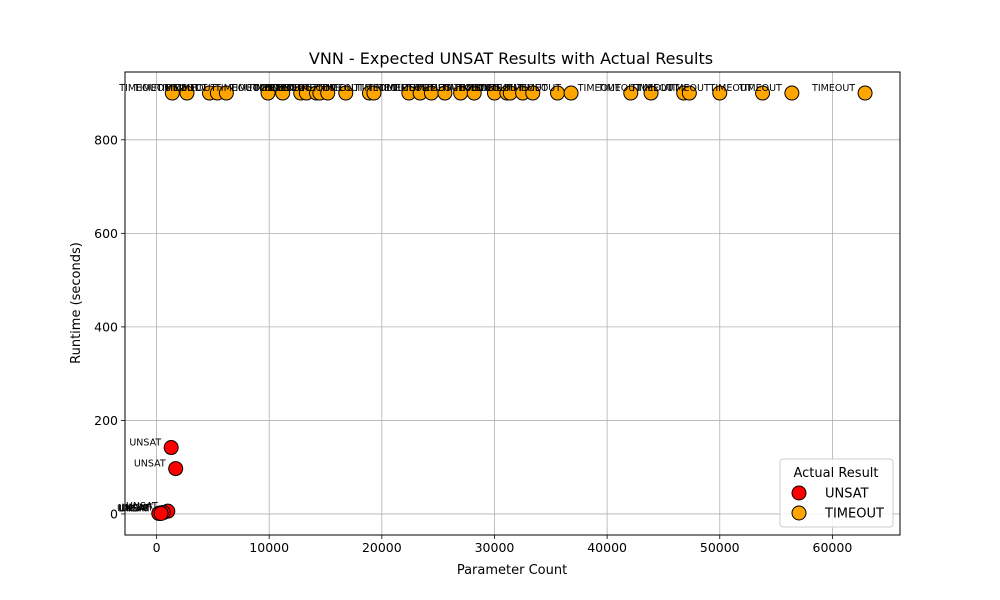 This screenshot has width=1000, height=600. I want to click on x-tick-label: 60000, so click(833, 547).